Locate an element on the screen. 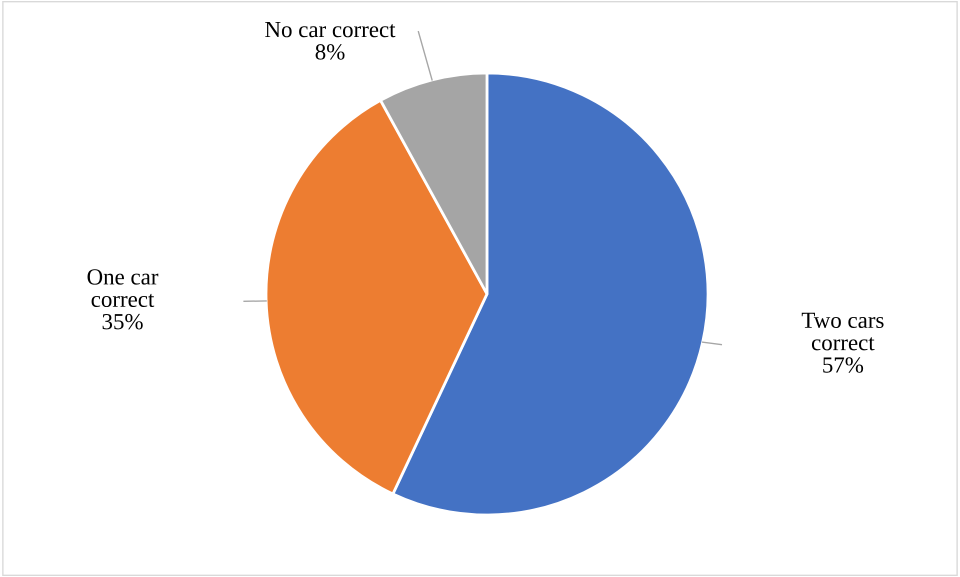  data-label: 57% is located at coordinates (843, 365).